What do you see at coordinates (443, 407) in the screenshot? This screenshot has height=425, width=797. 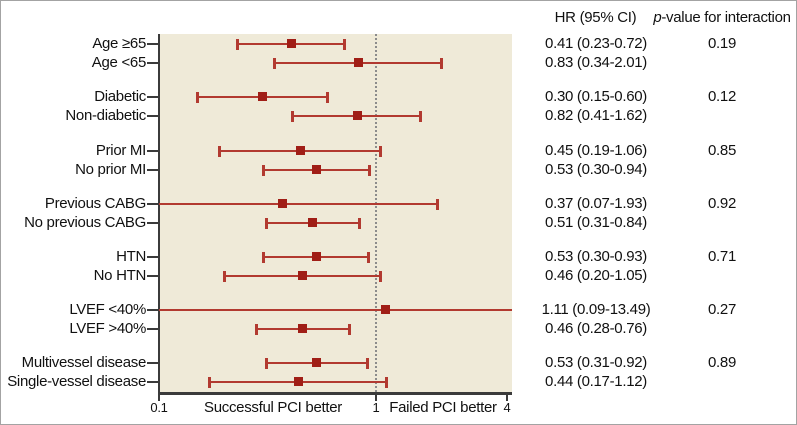 I see `x-axis-label-right: Failed PCI better` at bounding box center [443, 407].